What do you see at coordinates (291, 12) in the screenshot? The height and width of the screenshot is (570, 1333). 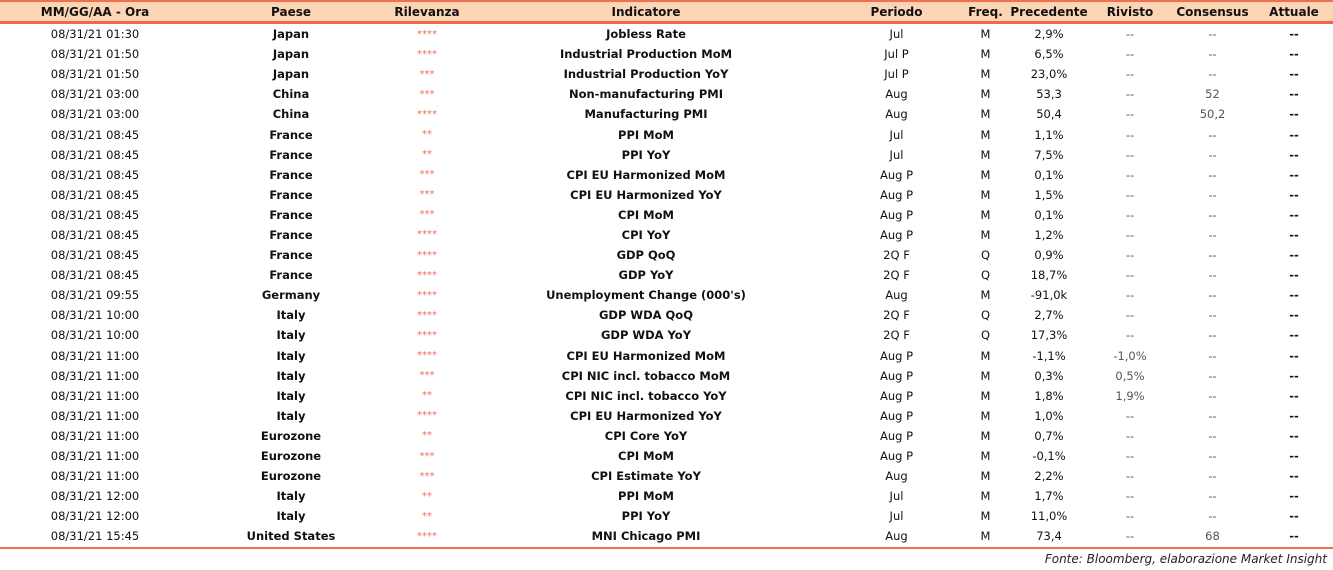 I see `header-country: Paese` at bounding box center [291, 12].